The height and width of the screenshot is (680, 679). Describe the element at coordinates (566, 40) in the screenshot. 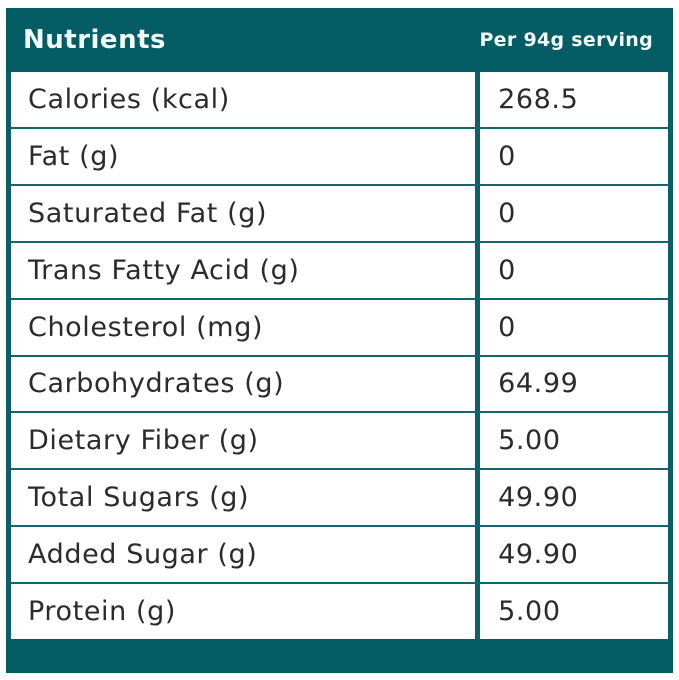

I see `header-serving-label: Per 94g serving` at that location.